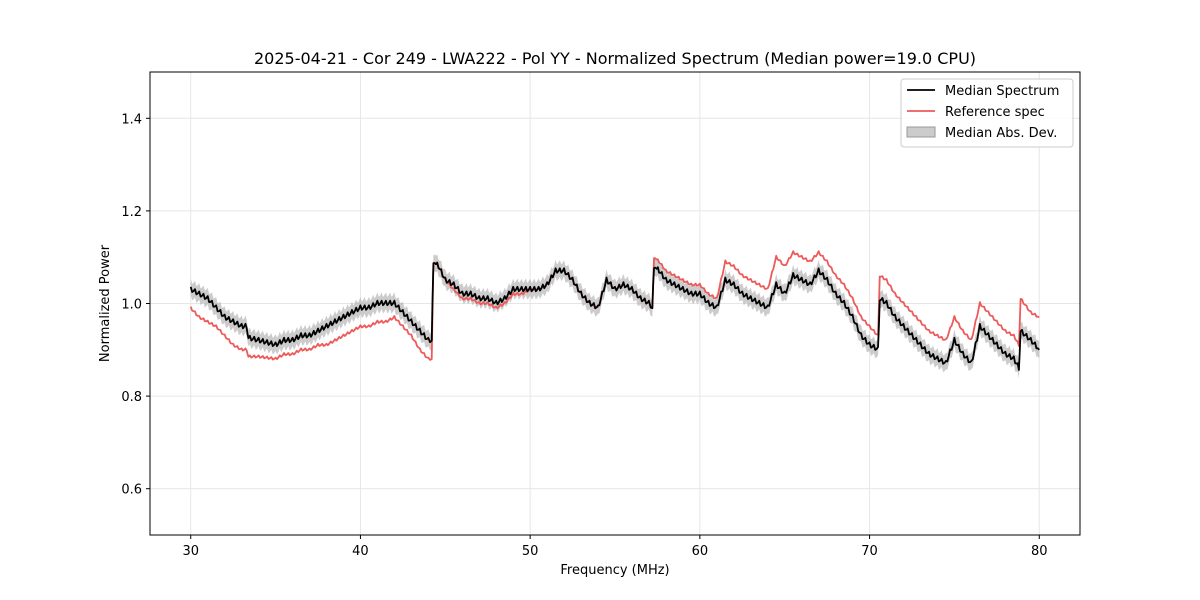 This screenshot has height=600, width=1200. Describe the element at coordinates (614, 570) in the screenshot. I see `x-axis-label: Frequency (MHz)` at that location.